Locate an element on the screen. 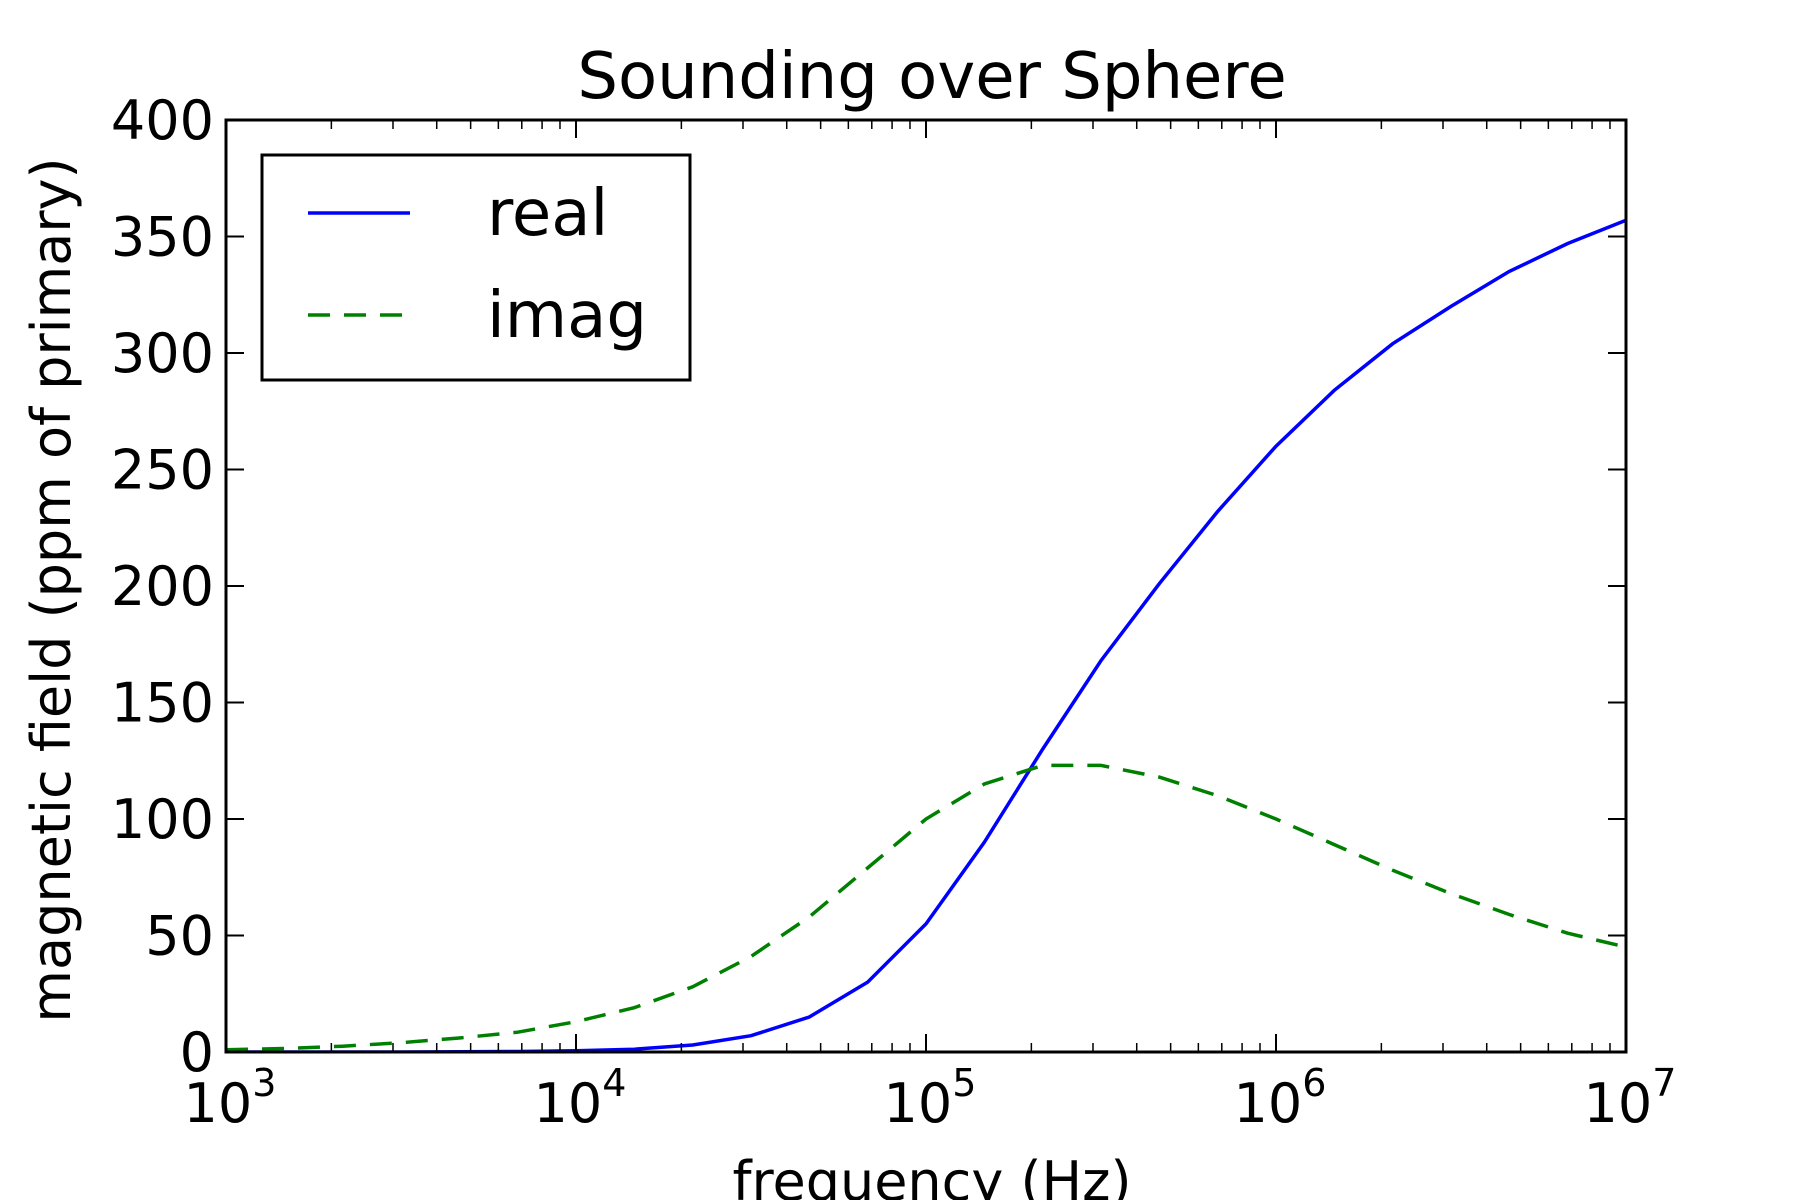 The width and height of the screenshot is (1800, 1200). chart-title: Sounding over Sphere is located at coordinates (931, 77).